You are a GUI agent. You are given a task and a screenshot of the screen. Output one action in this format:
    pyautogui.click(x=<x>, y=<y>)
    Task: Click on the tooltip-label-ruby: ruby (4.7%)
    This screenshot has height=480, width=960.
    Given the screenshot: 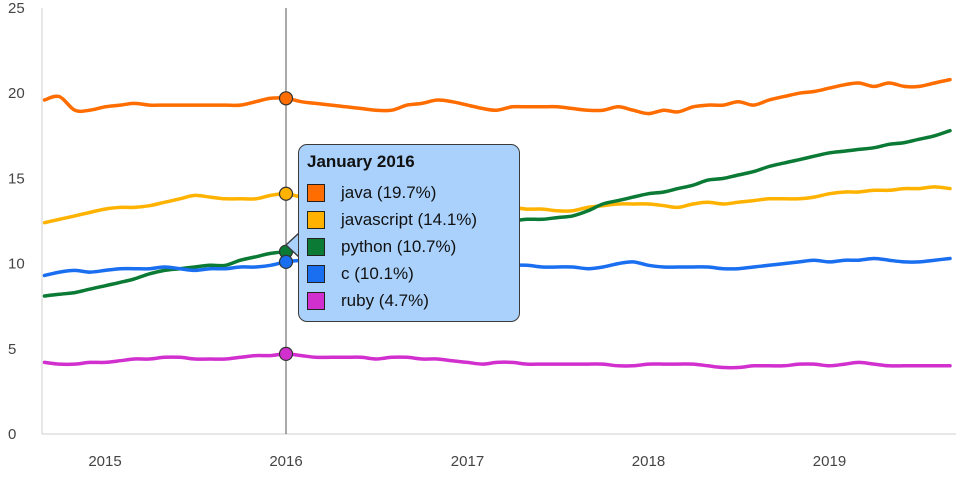 What is the action you would take?
    pyautogui.click(x=385, y=300)
    